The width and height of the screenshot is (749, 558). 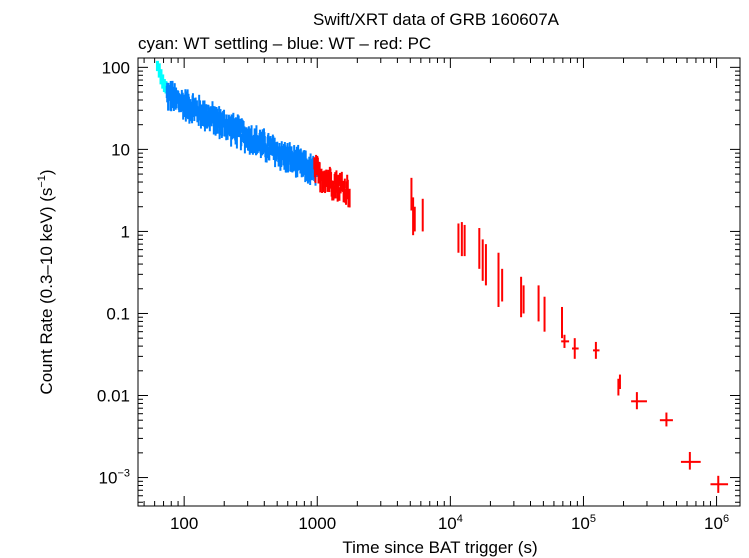 I want to click on series-wt, so click(x=242, y=133).